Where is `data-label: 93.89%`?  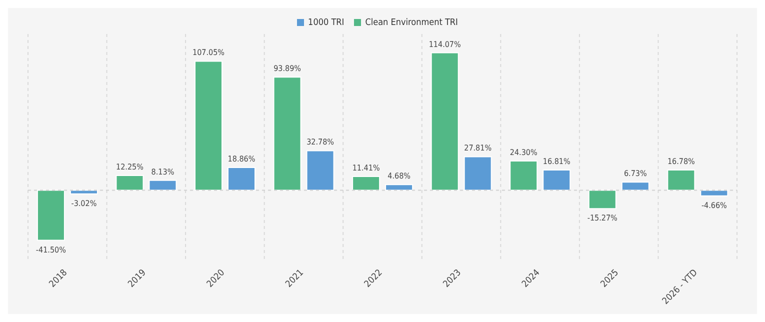
data-label: 93.89% is located at coordinates (288, 69).